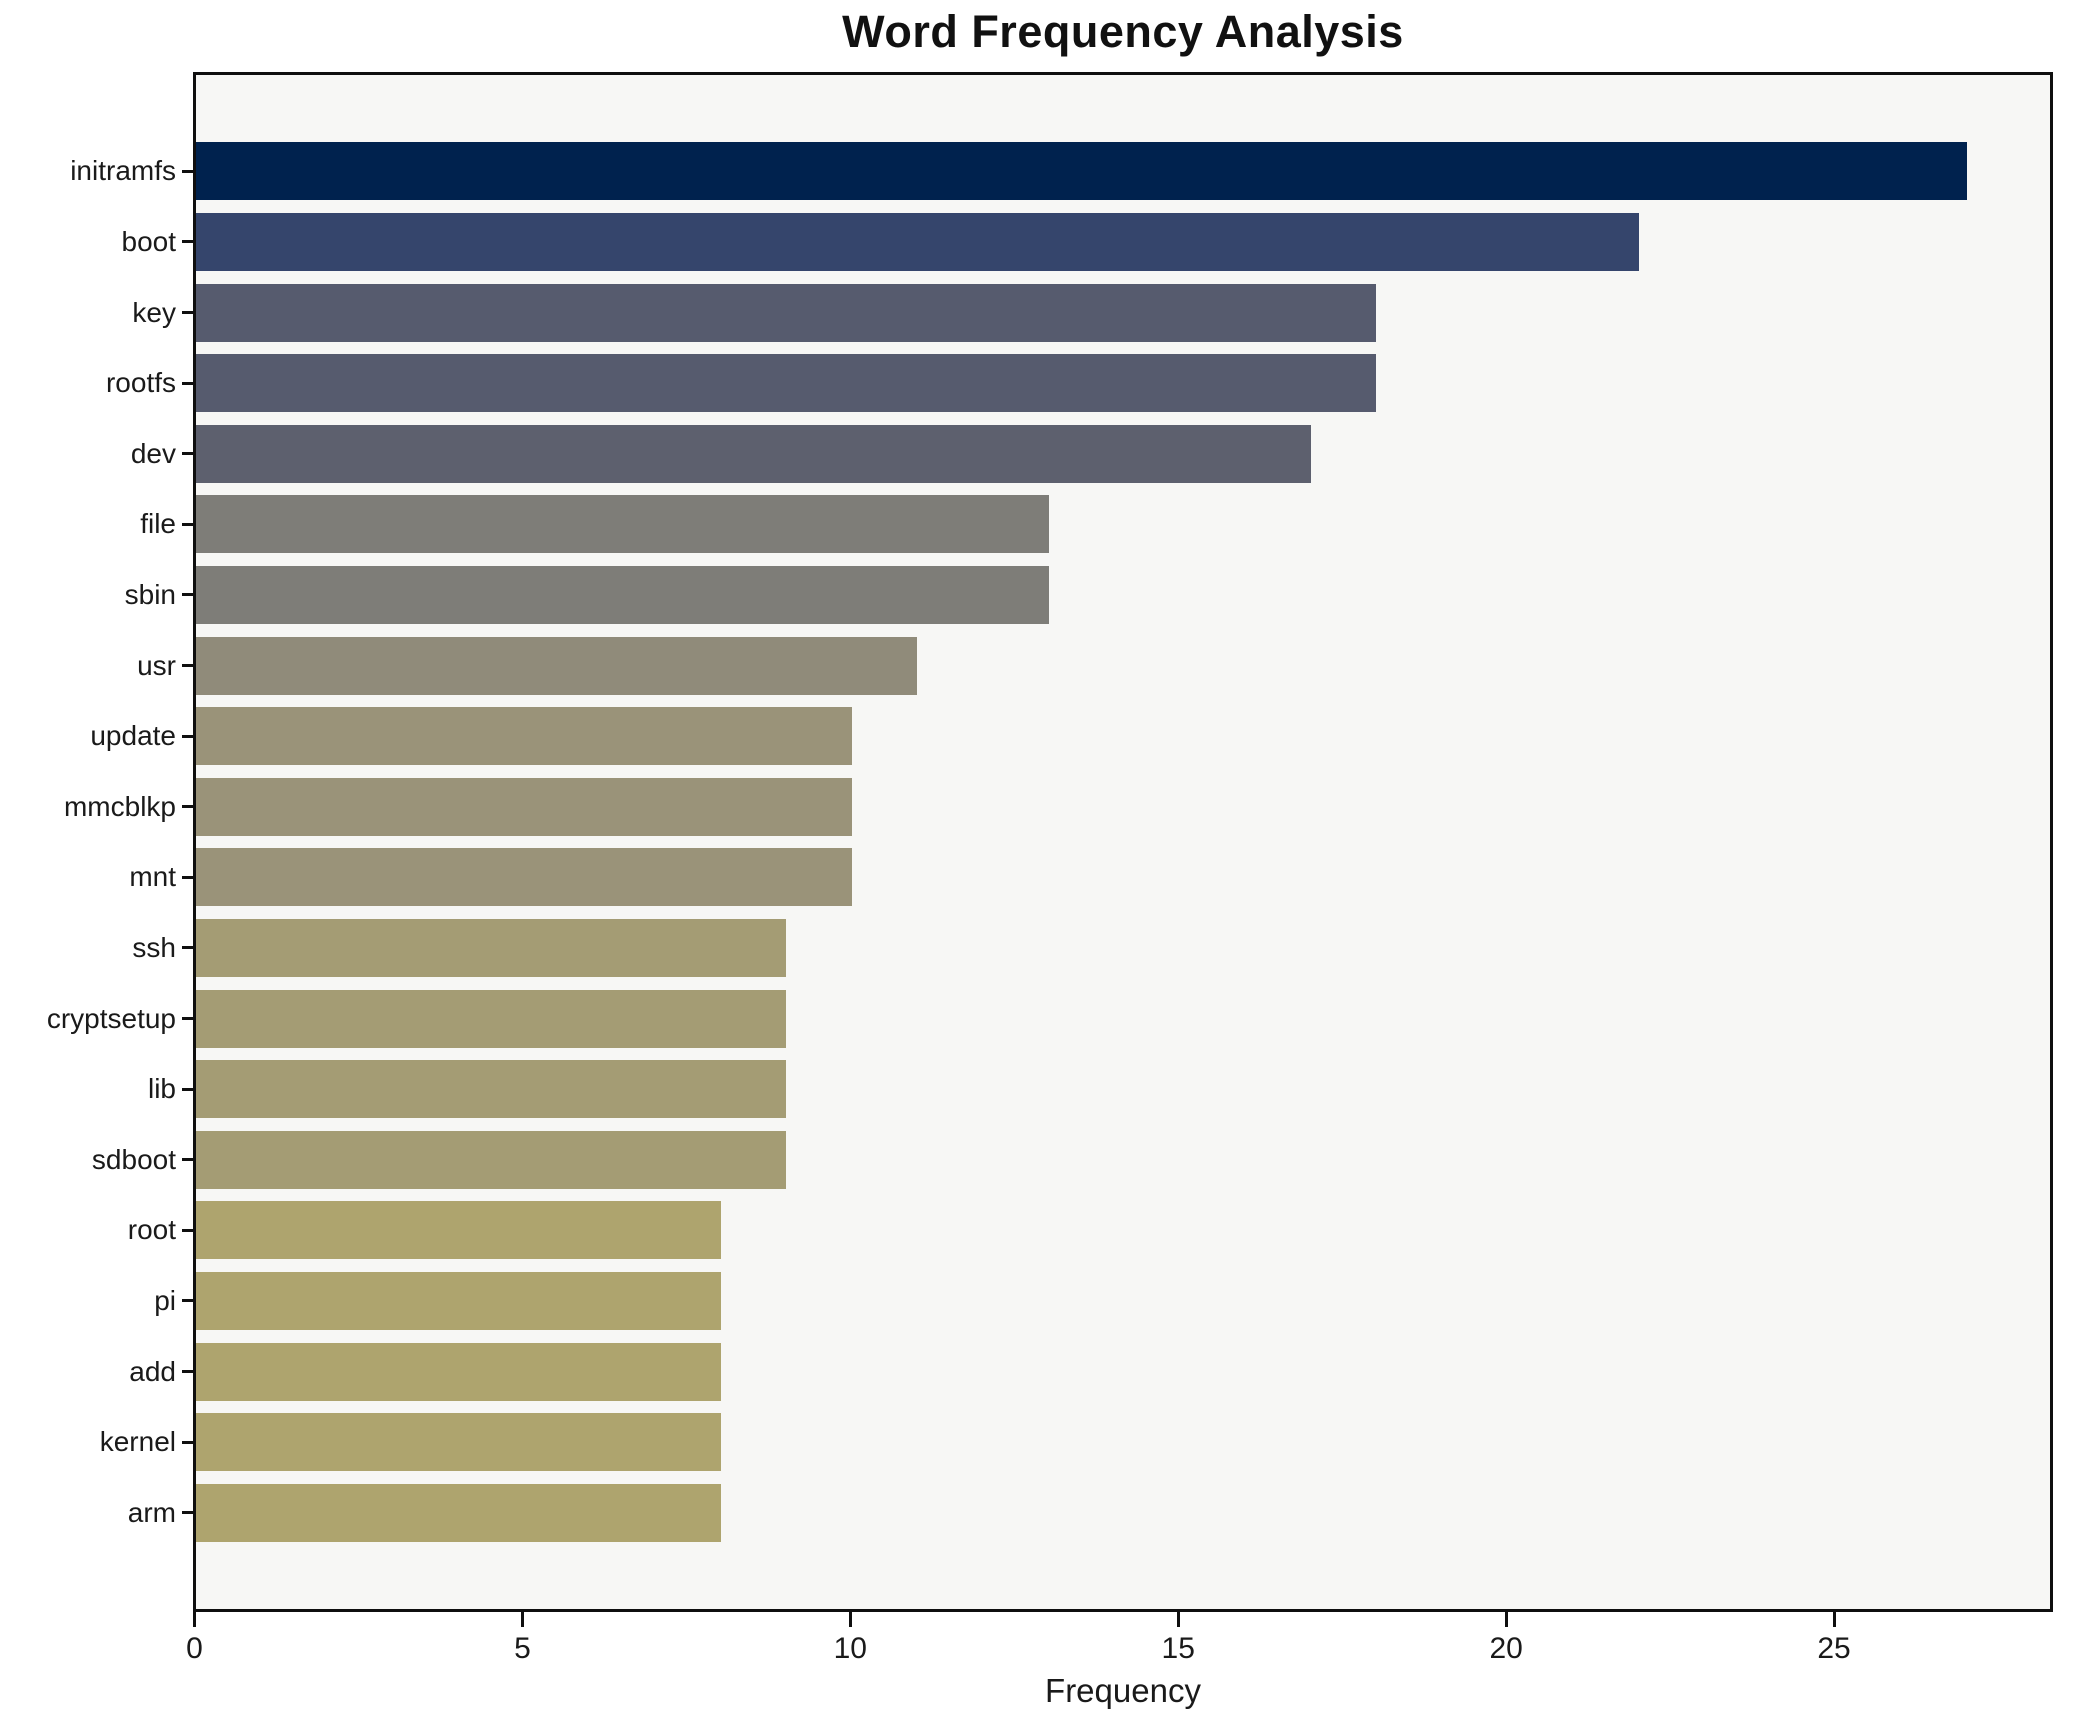  I want to click on y-tick-dev, so click(187, 454).